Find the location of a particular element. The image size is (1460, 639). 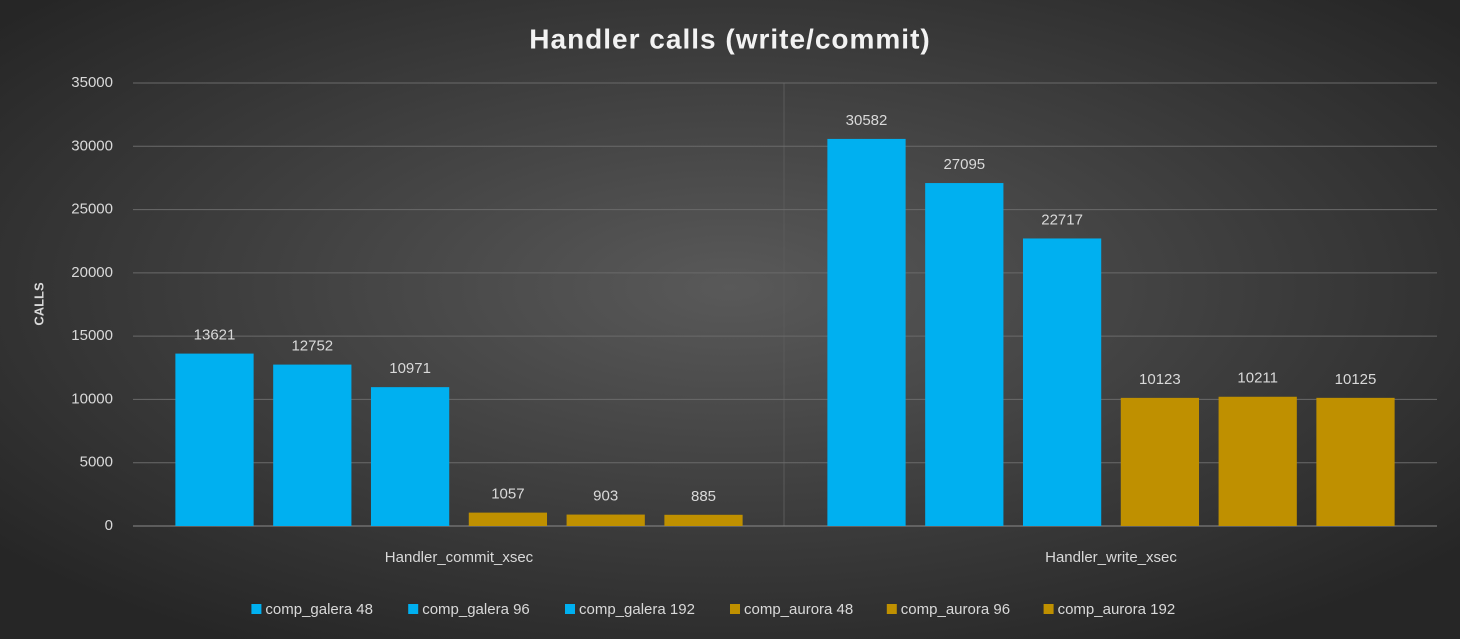

x-tick-label: Handler_commit_xsec is located at coordinates (459, 557).